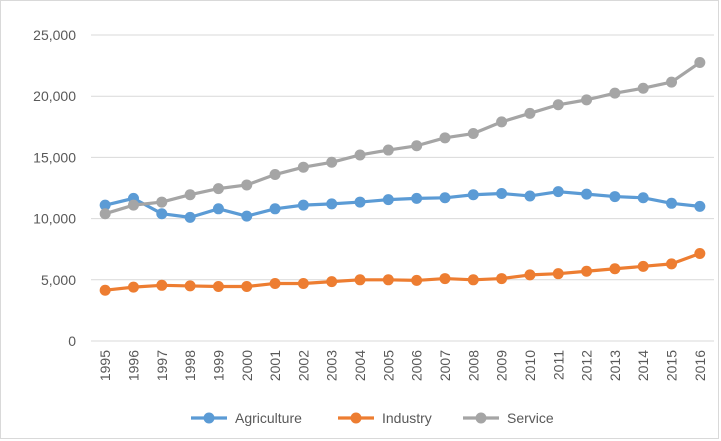  I want to click on legend: Agriculture Industry Service, so click(372, 418).